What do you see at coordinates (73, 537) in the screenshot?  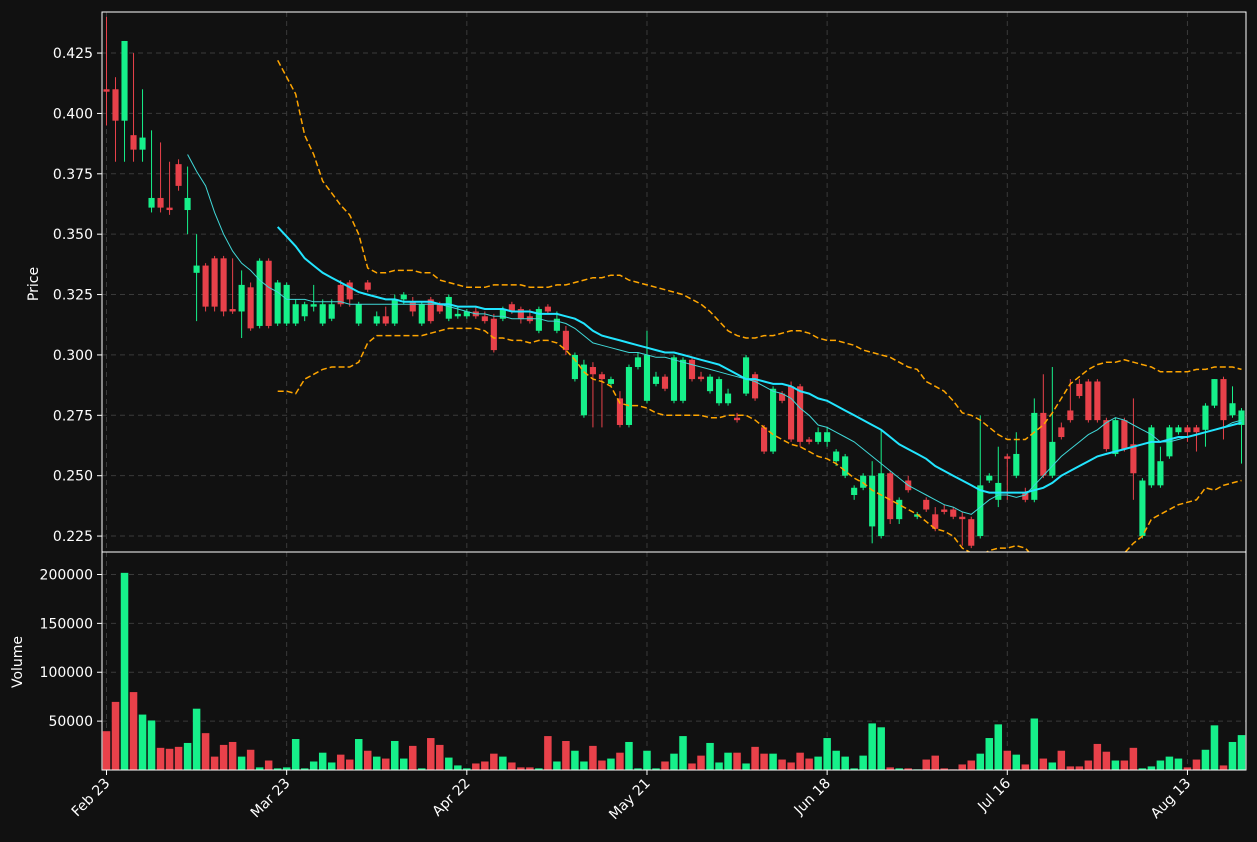 I see `y-tick-label: 0.225` at bounding box center [73, 537].